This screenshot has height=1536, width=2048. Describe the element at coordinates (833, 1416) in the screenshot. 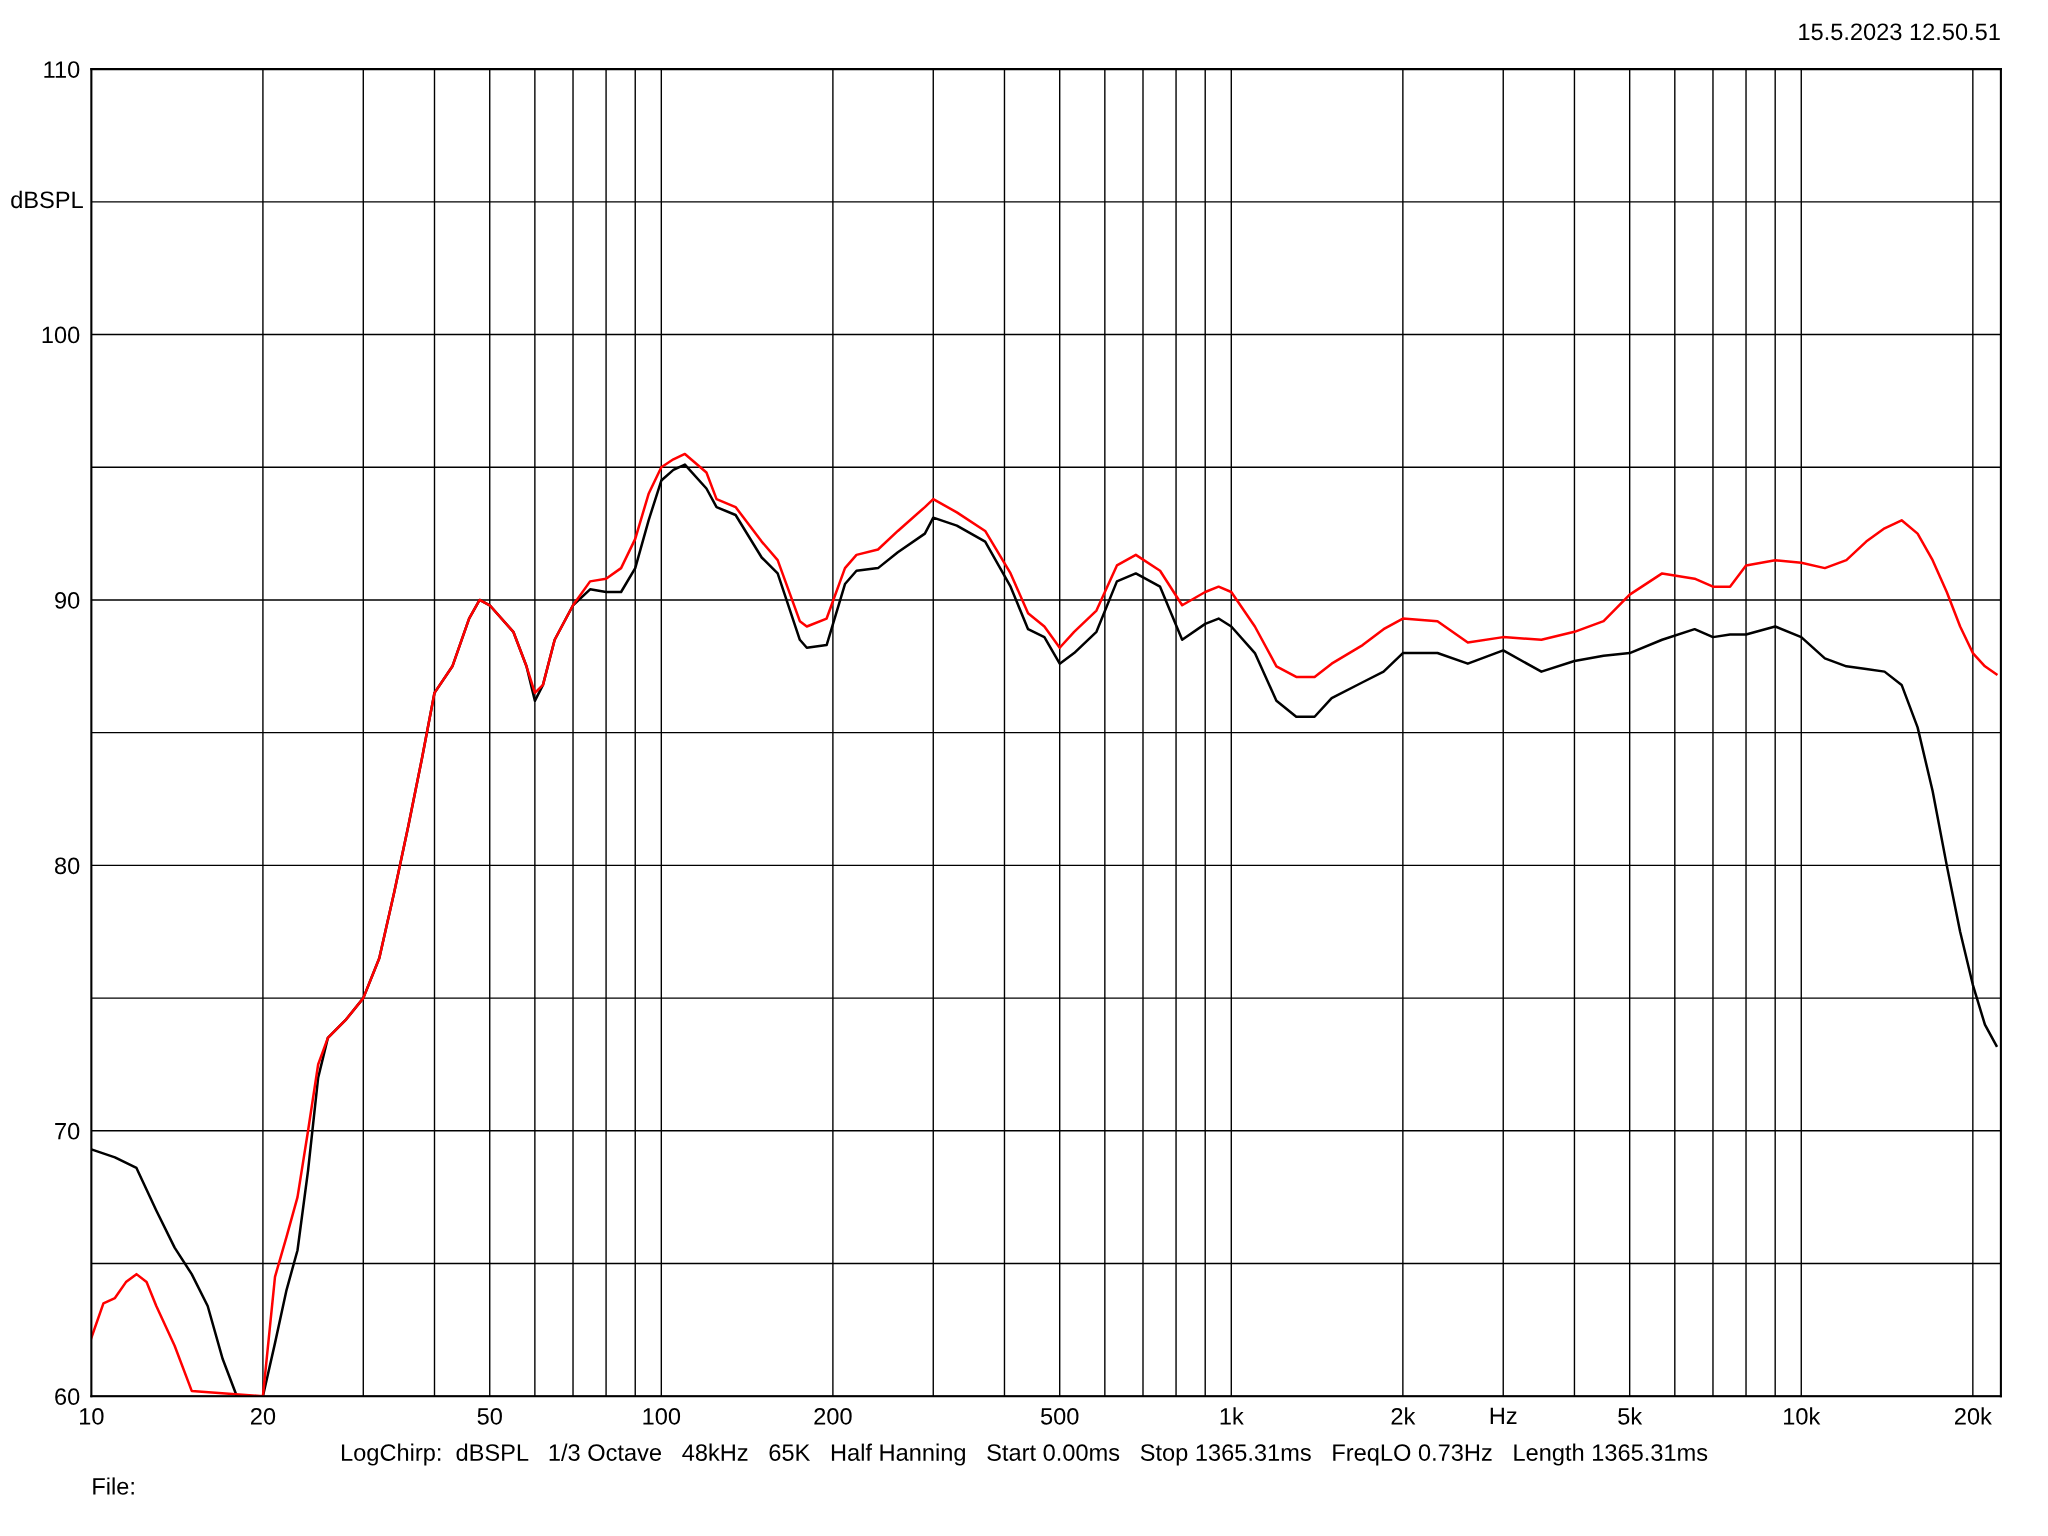

I see `x-tick-label: 200` at that location.